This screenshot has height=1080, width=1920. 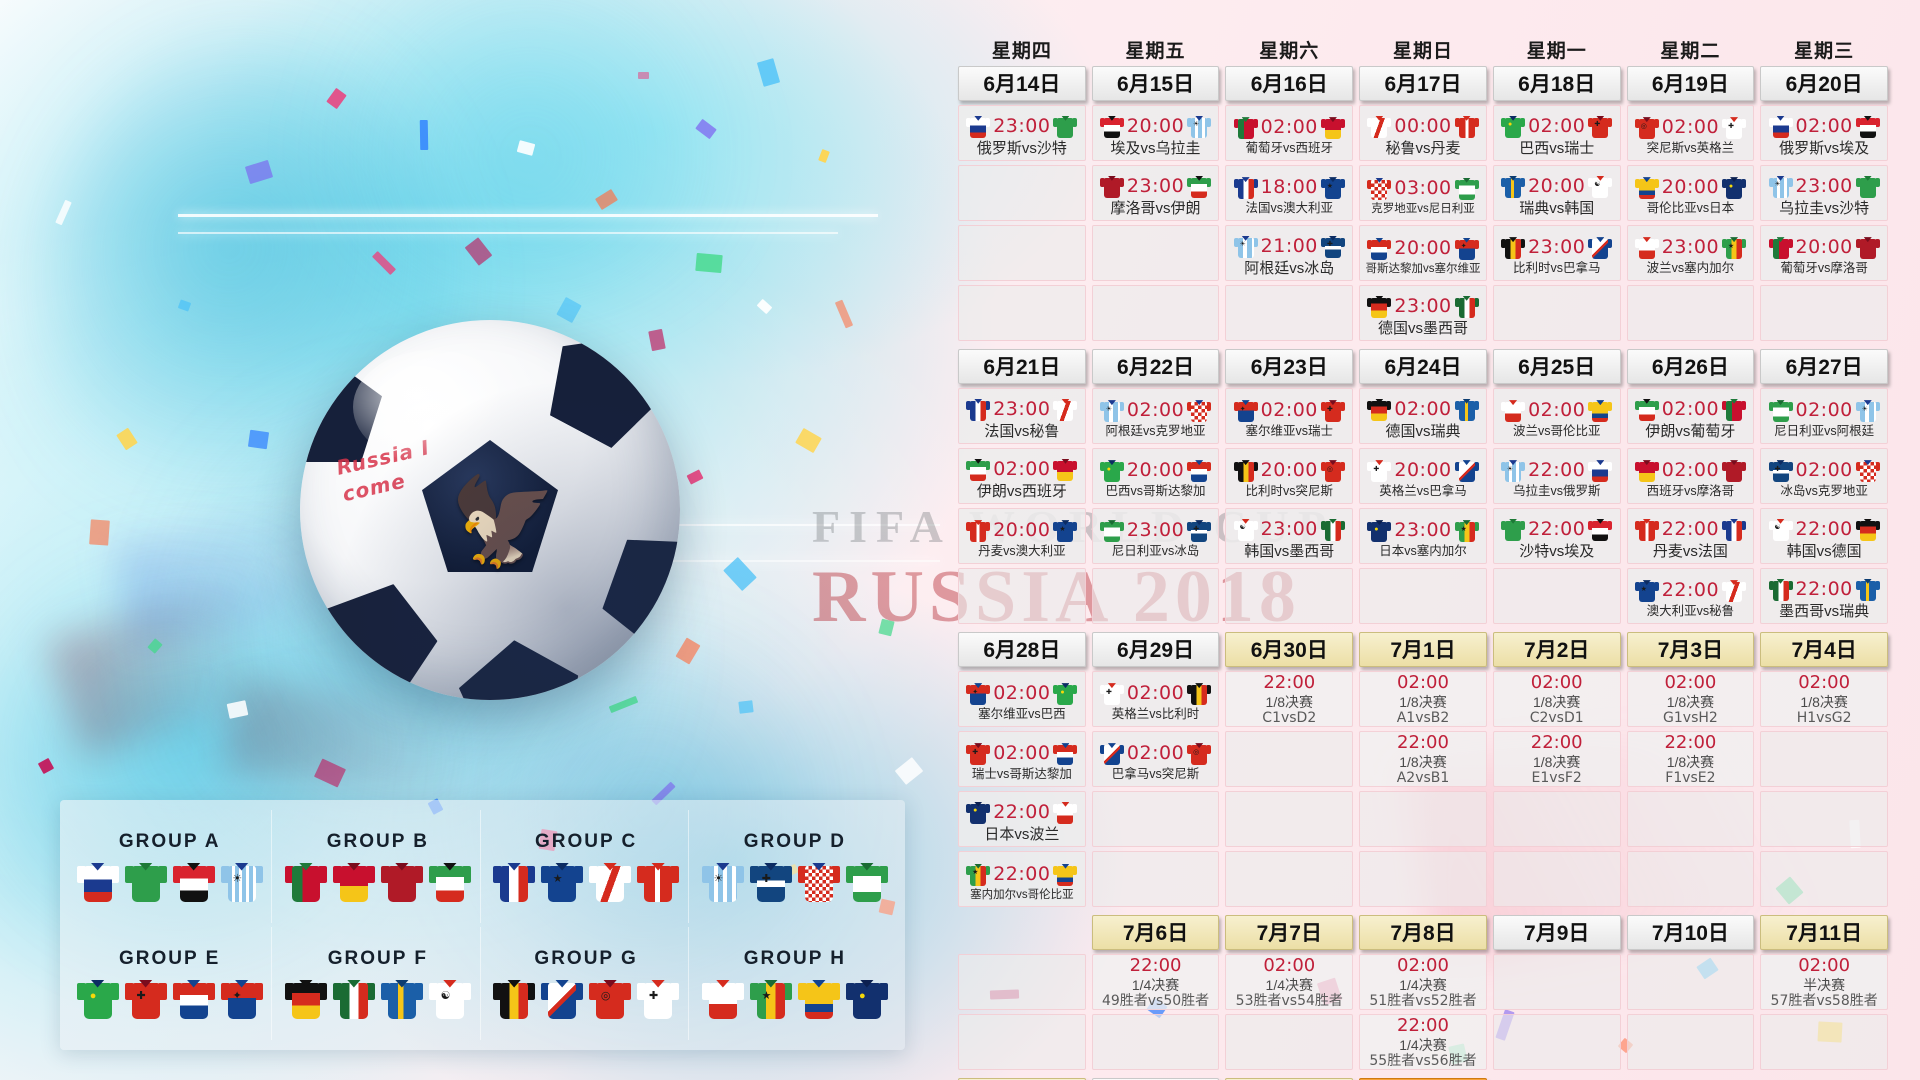 I want to click on date-cell-7月3日: 7月3日, so click(x=1690, y=649).